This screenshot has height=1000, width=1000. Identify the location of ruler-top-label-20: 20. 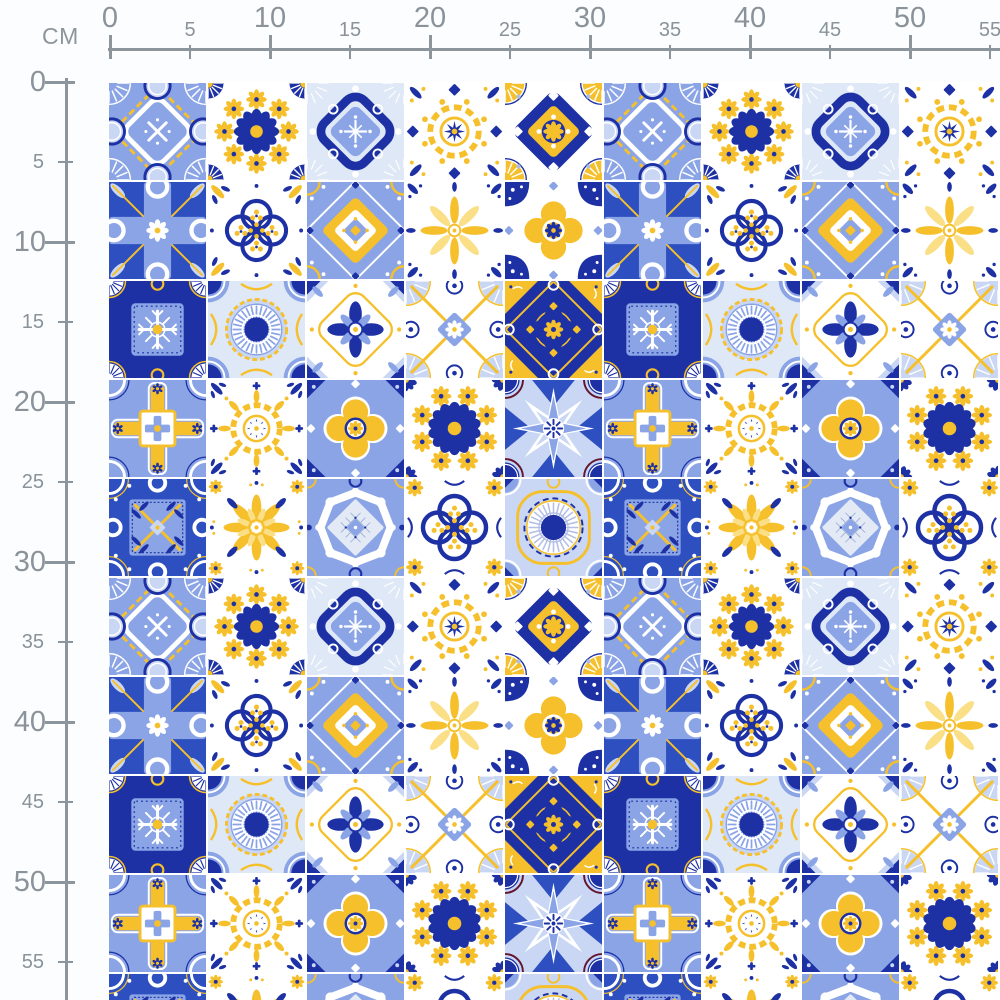
(430, 18).